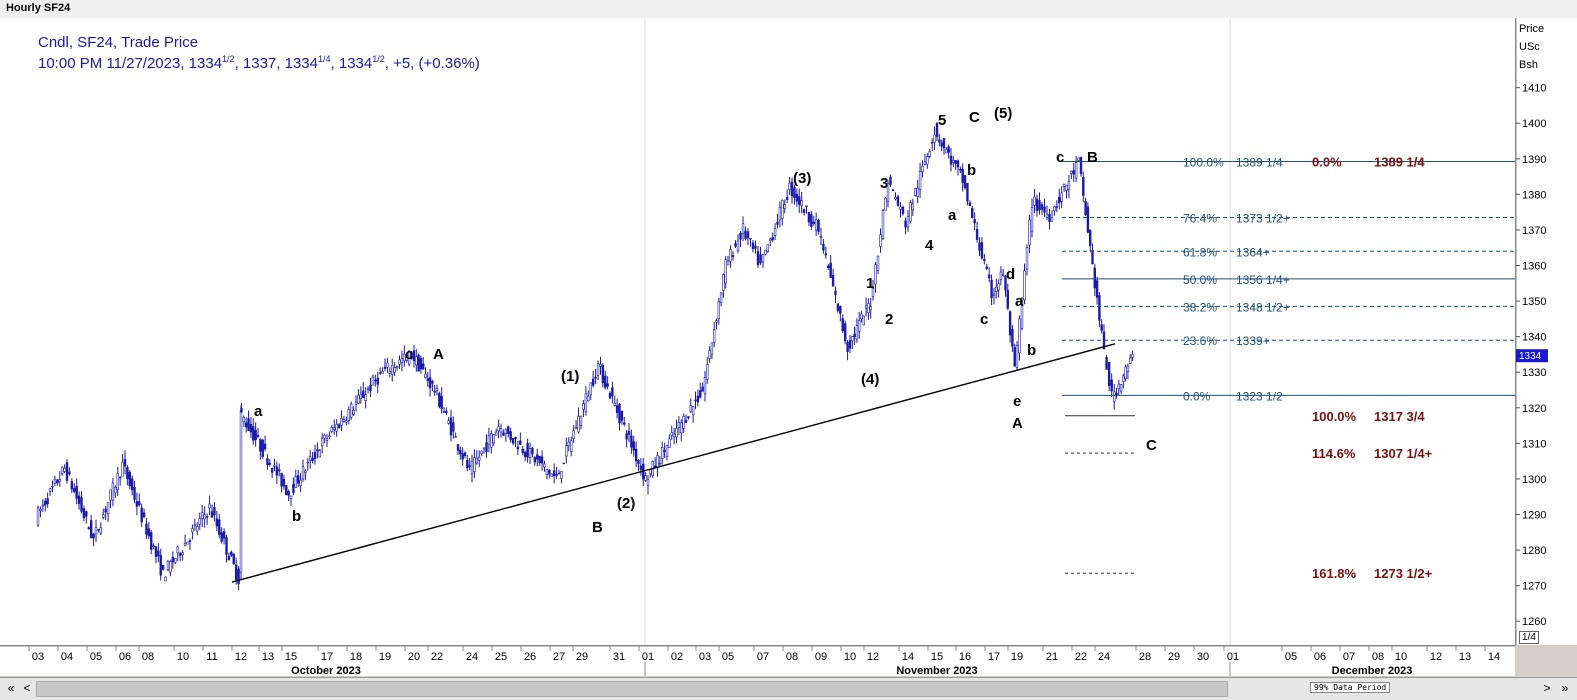 The width and height of the screenshot is (1577, 700). I want to click on wave-label: 2, so click(889, 319).